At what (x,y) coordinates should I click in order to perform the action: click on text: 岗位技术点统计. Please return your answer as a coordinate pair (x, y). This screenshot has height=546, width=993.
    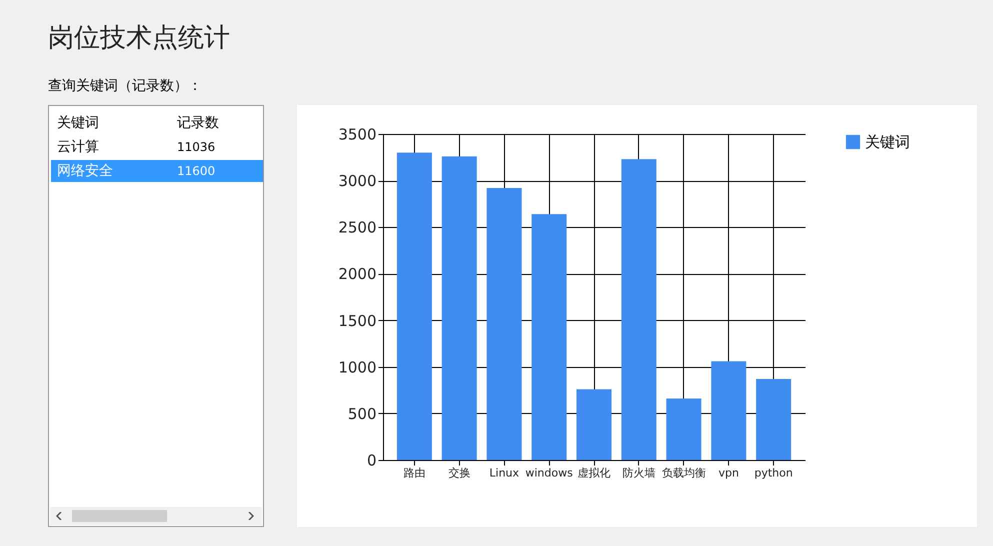
    Looking at the image, I should click on (139, 38).